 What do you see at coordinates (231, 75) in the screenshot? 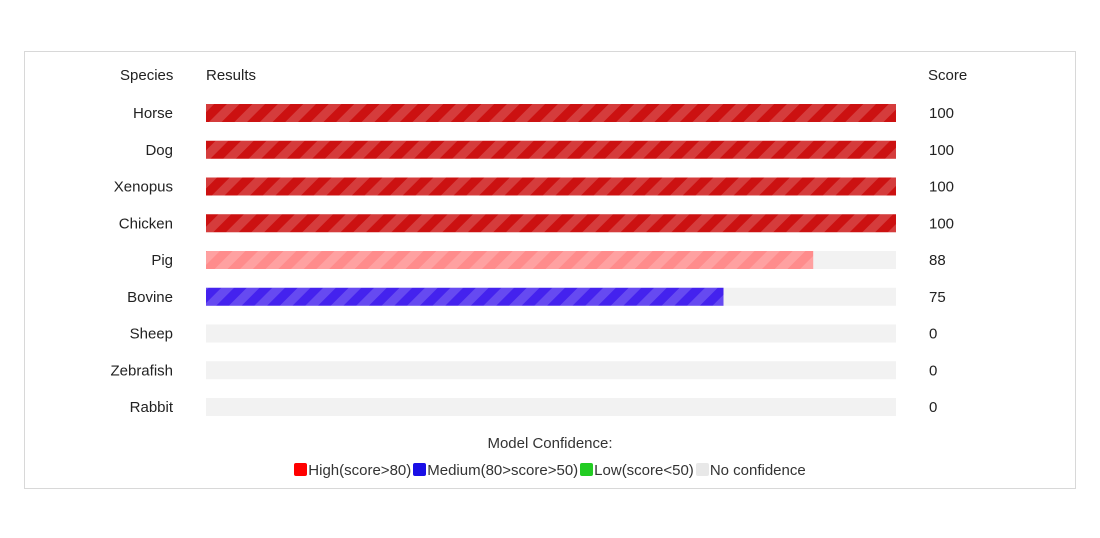
I see `results-column-header: Results` at bounding box center [231, 75].